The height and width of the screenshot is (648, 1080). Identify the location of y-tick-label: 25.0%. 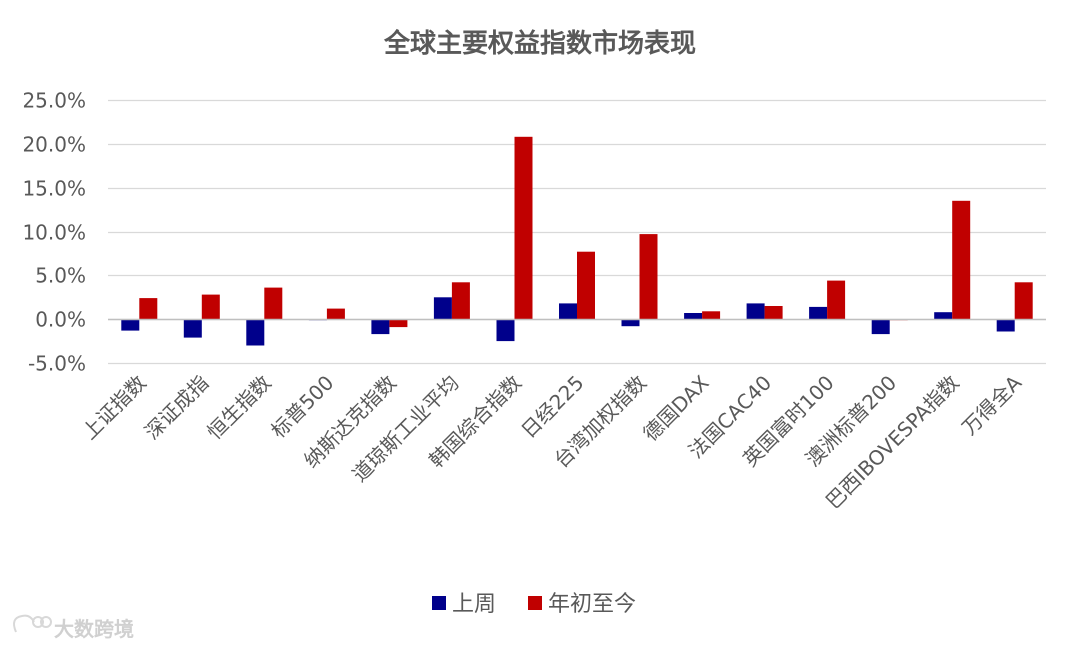
(54, 101).